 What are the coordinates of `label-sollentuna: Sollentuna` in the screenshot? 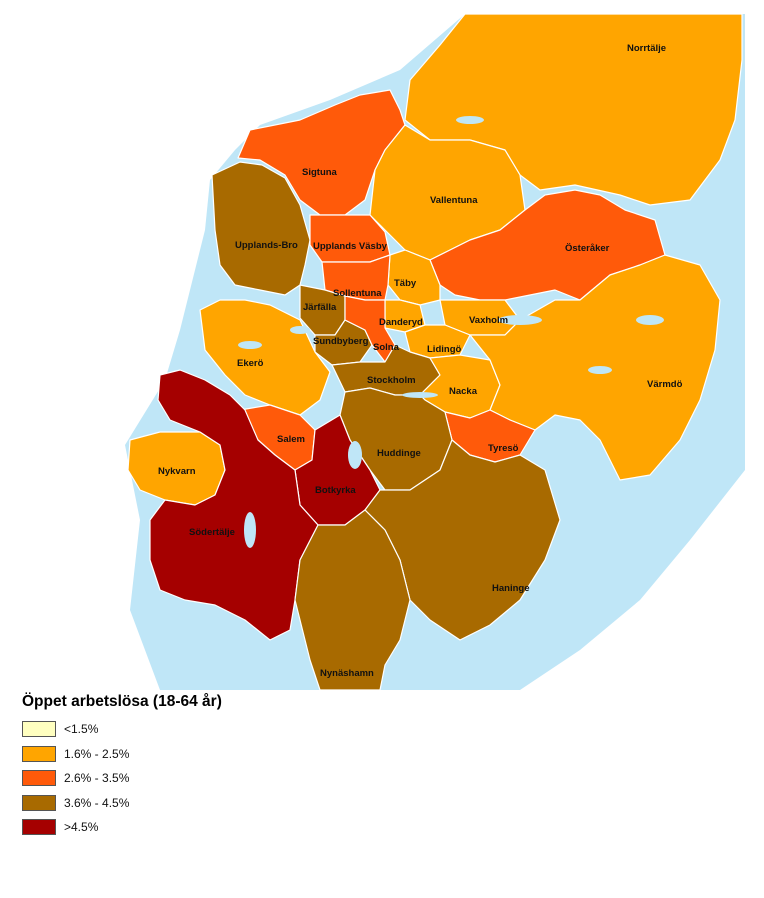 It's located at (357, 293).